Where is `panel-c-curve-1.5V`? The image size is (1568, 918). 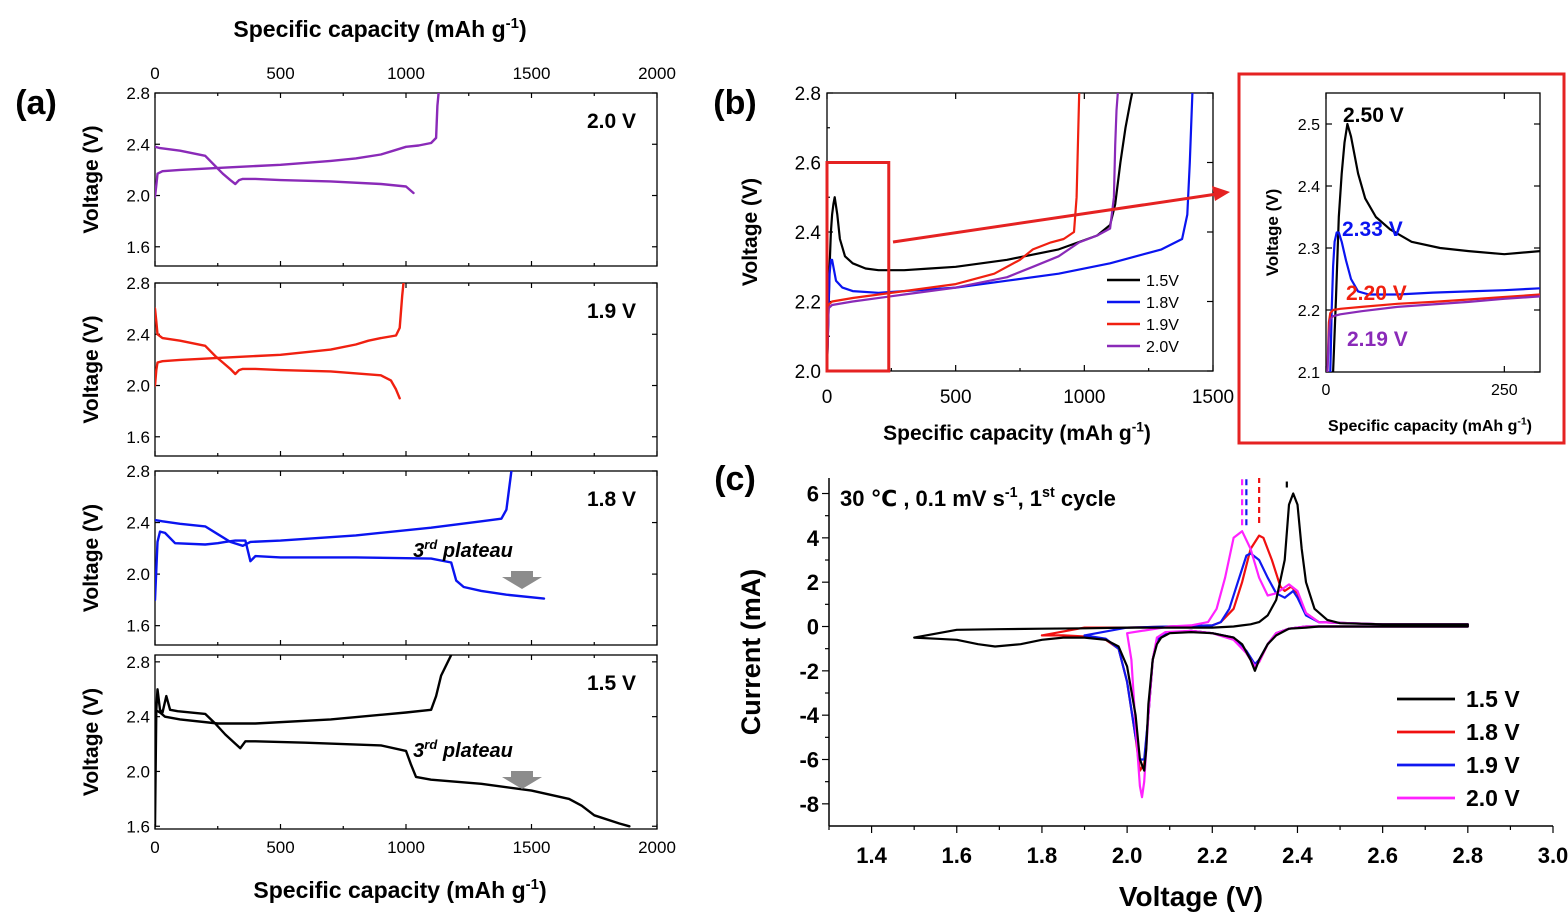 panel-c-curve-1.5V is located at coordinates (1191, 632).